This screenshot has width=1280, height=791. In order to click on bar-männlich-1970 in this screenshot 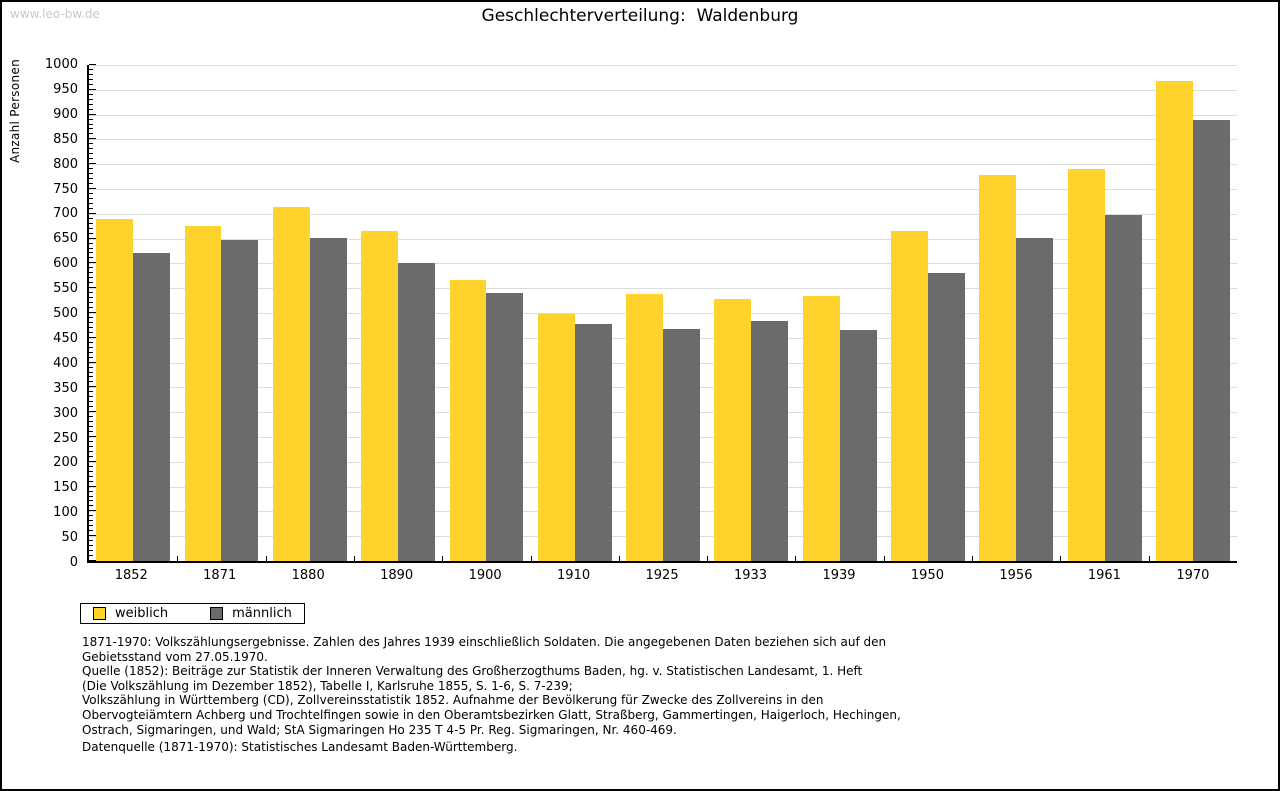, I will do `click(1211, 340)`.